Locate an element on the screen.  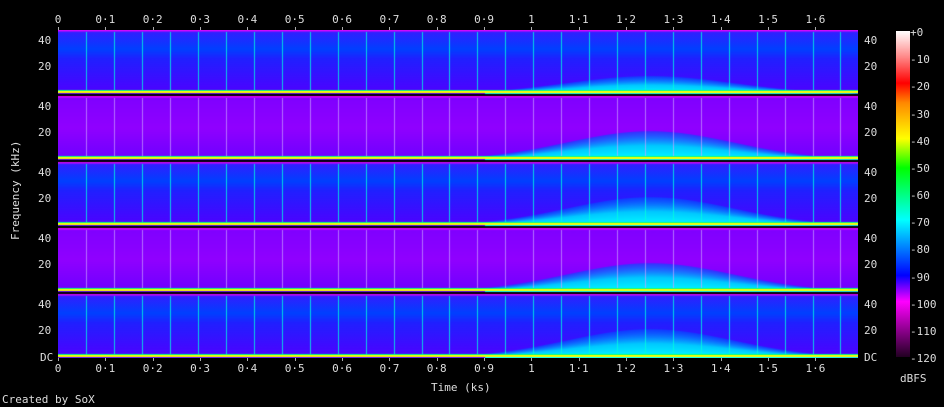
x-tick-label-bottom: 0·9 is located at coordinates (484, 368).